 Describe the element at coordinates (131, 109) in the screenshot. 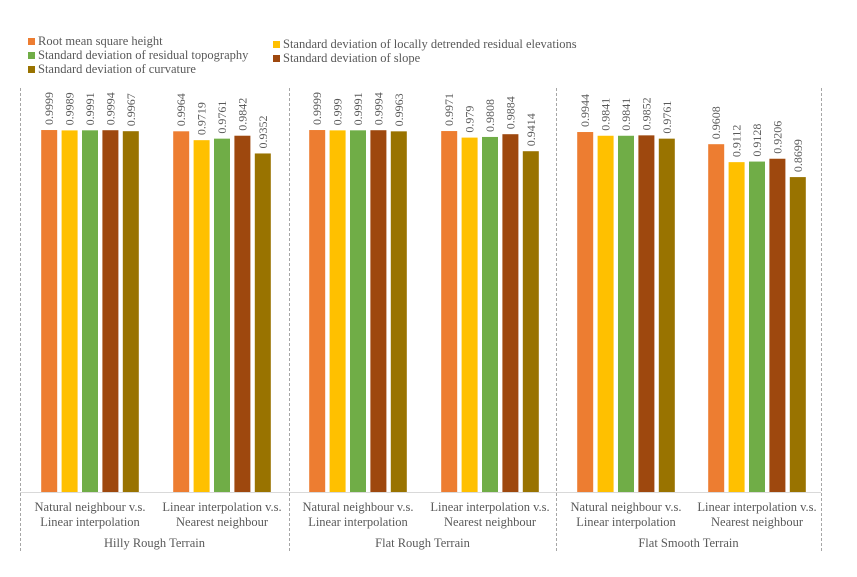

I see `data-label: 0.9967` at that location.